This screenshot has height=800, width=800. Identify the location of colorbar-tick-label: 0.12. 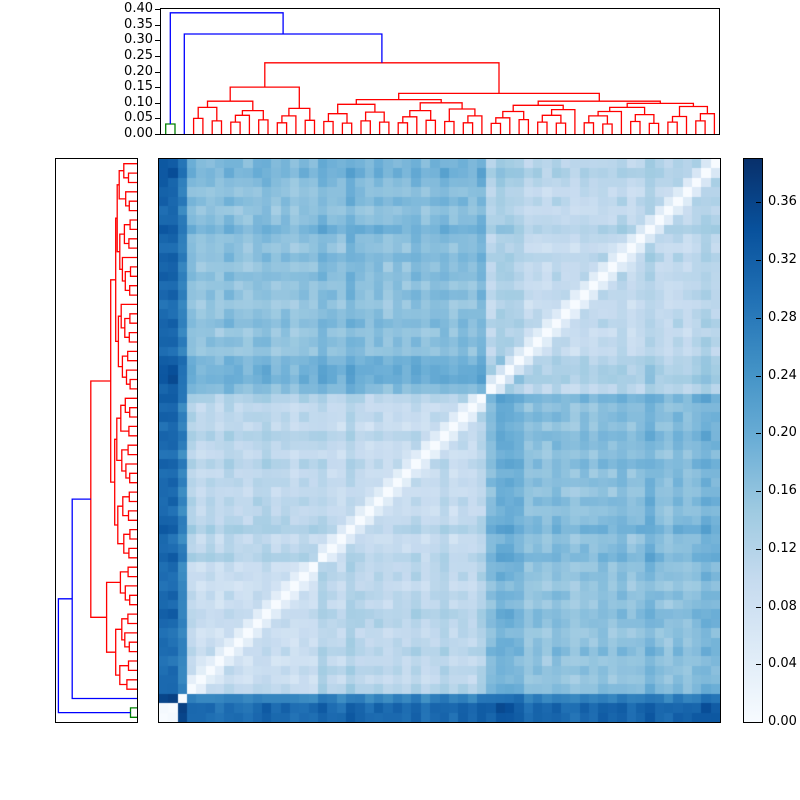
(782, 548).